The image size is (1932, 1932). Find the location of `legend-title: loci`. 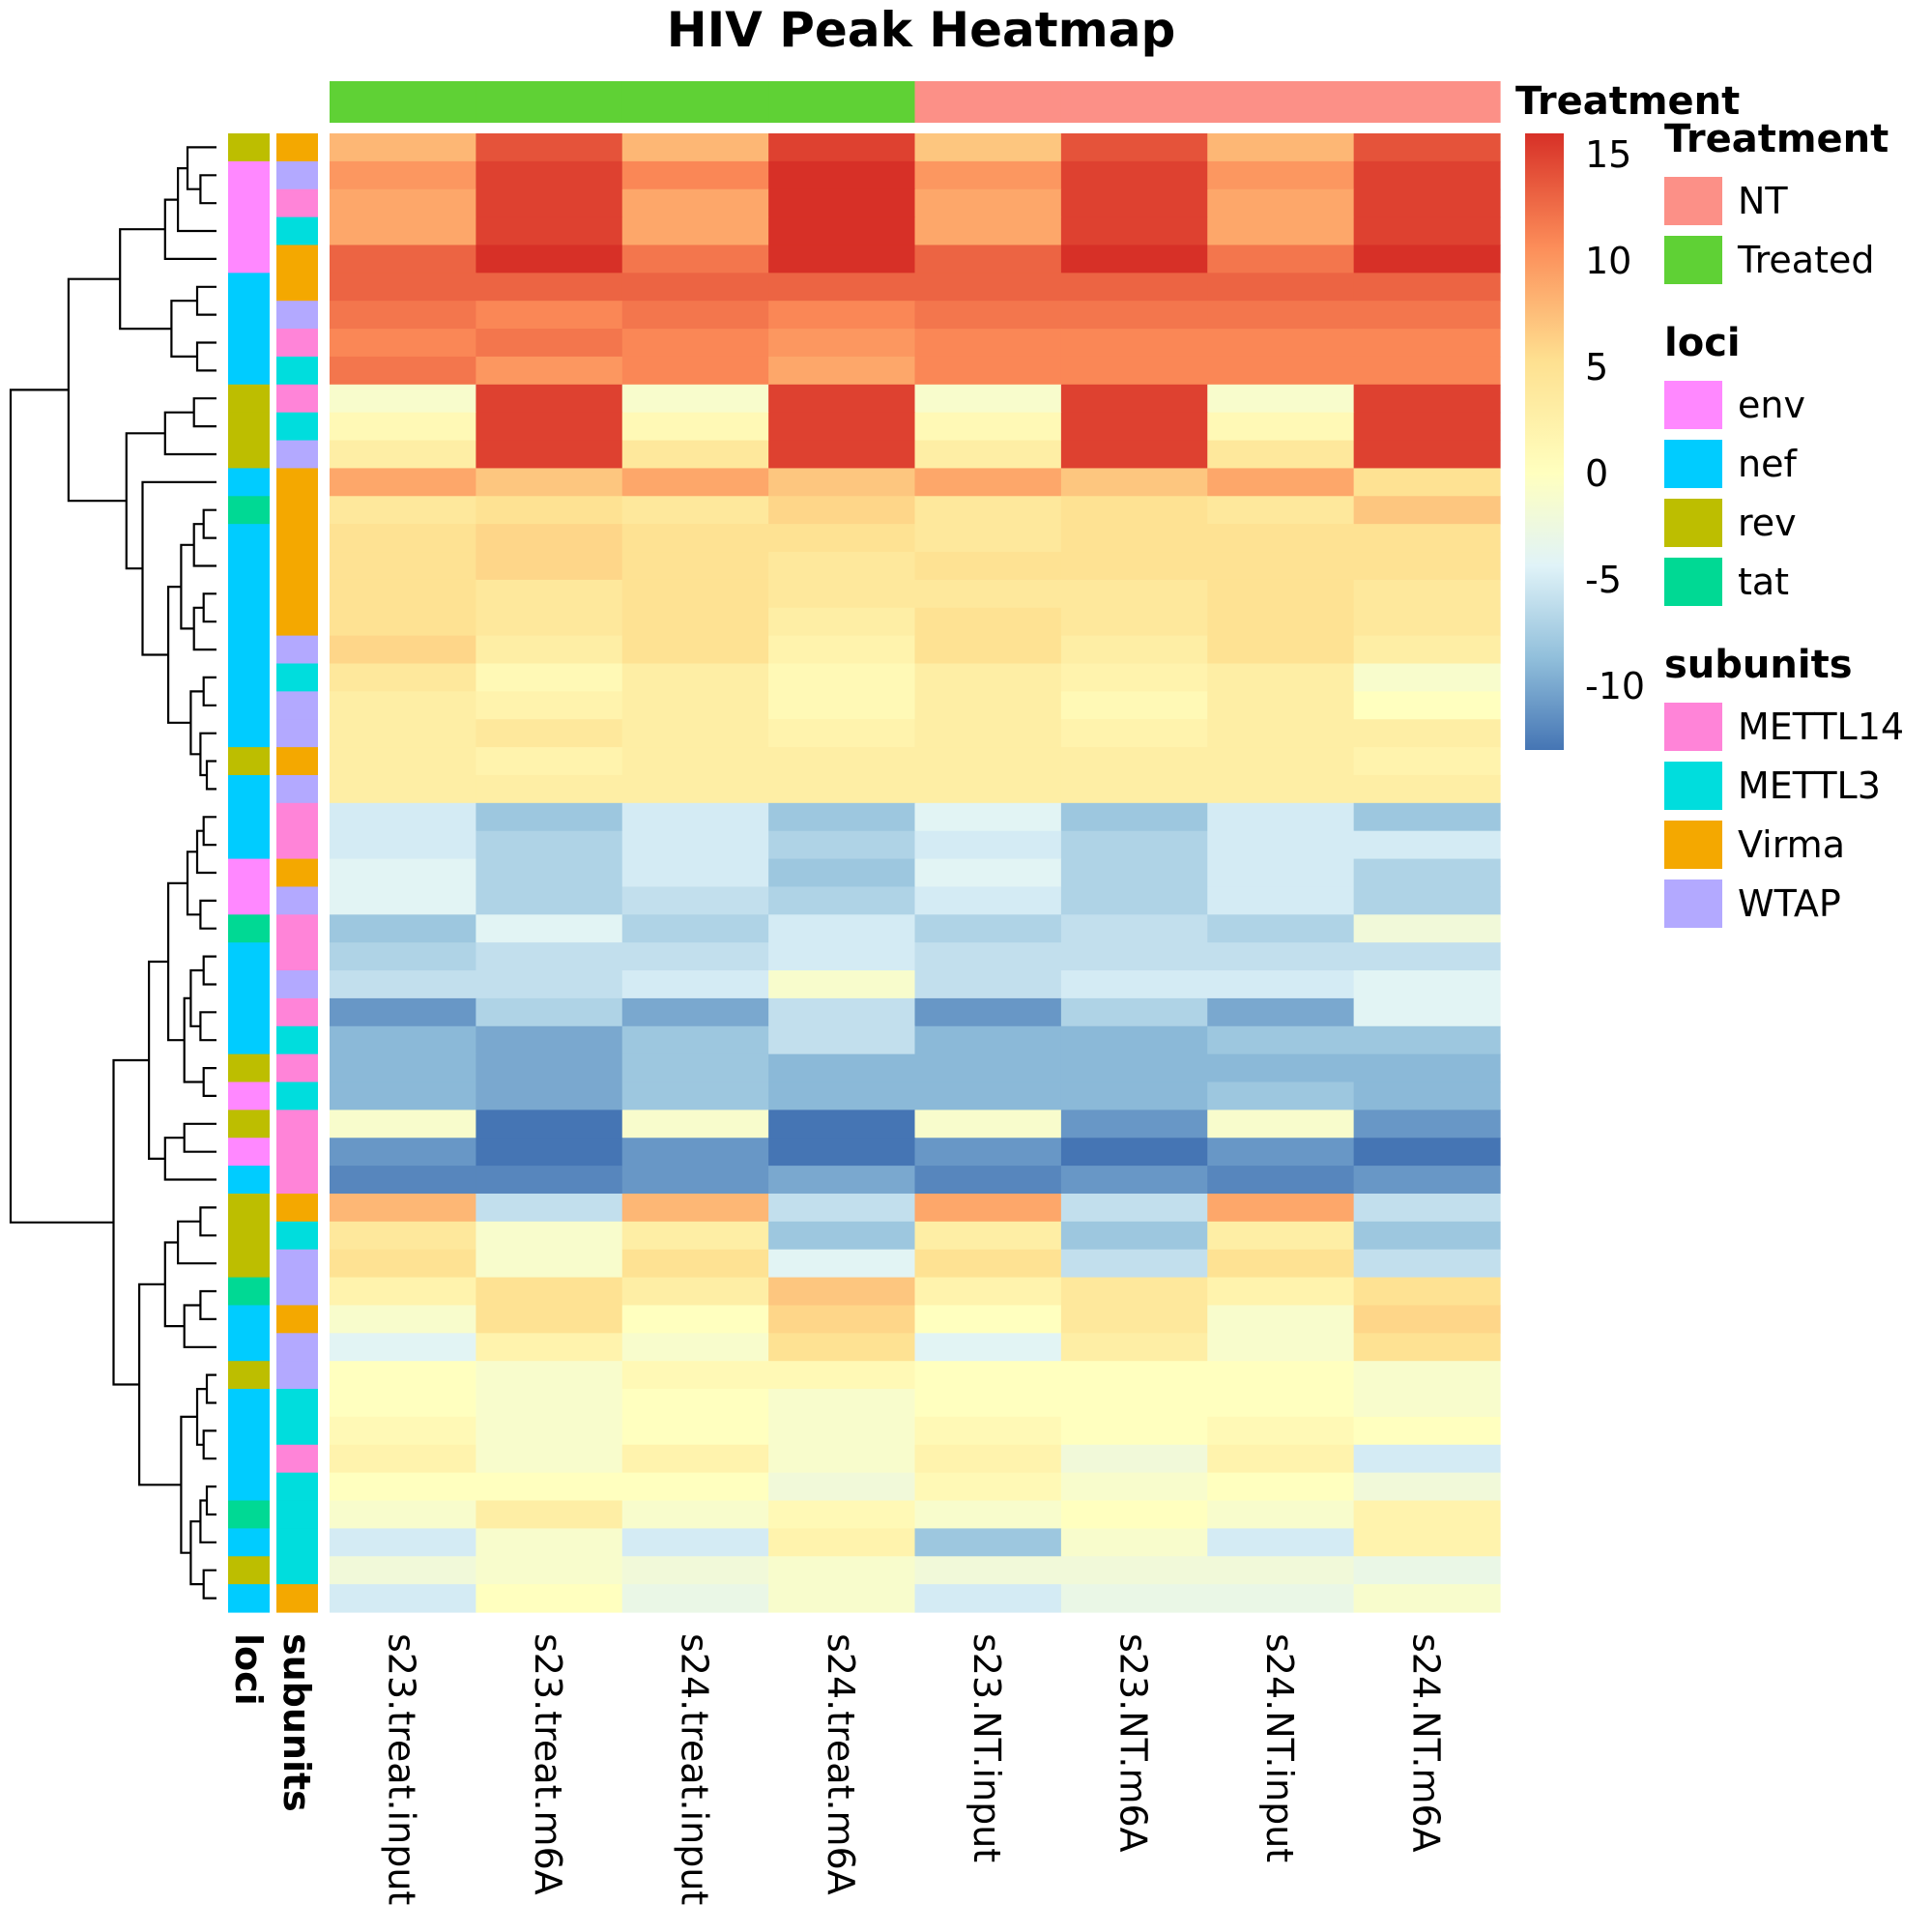

legend-title: loci is located at coordinates (1702, 343).